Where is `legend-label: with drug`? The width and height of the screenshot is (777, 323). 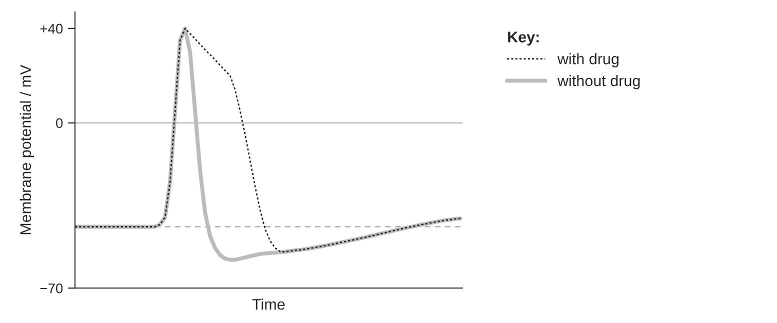
legend-label: with drug is located at coordinates (587, 60).